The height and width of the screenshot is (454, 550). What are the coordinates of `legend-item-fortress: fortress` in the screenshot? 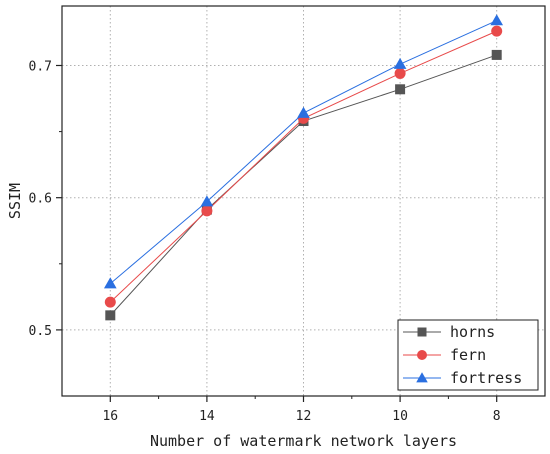 It's located at (462, 378).